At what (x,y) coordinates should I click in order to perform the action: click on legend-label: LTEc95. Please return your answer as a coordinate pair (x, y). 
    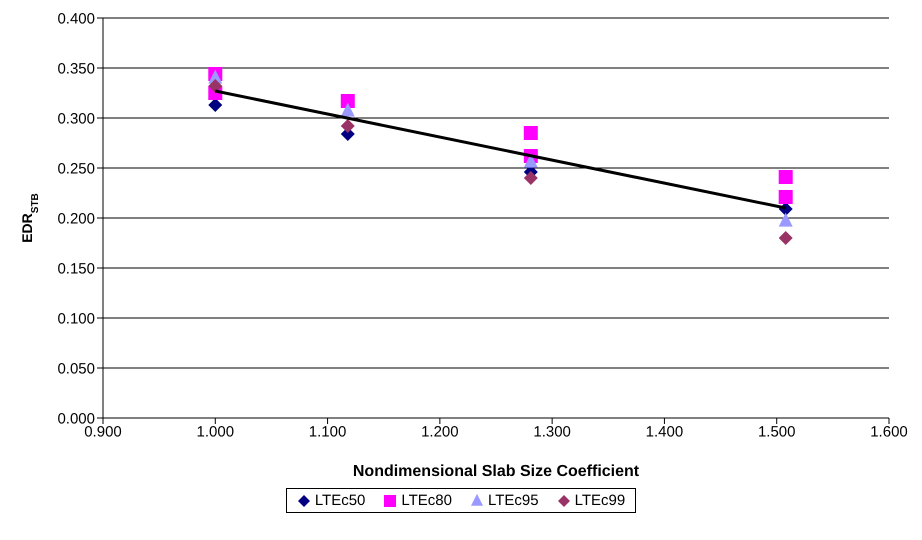
    Looking at the image, I should click on (513, 500).